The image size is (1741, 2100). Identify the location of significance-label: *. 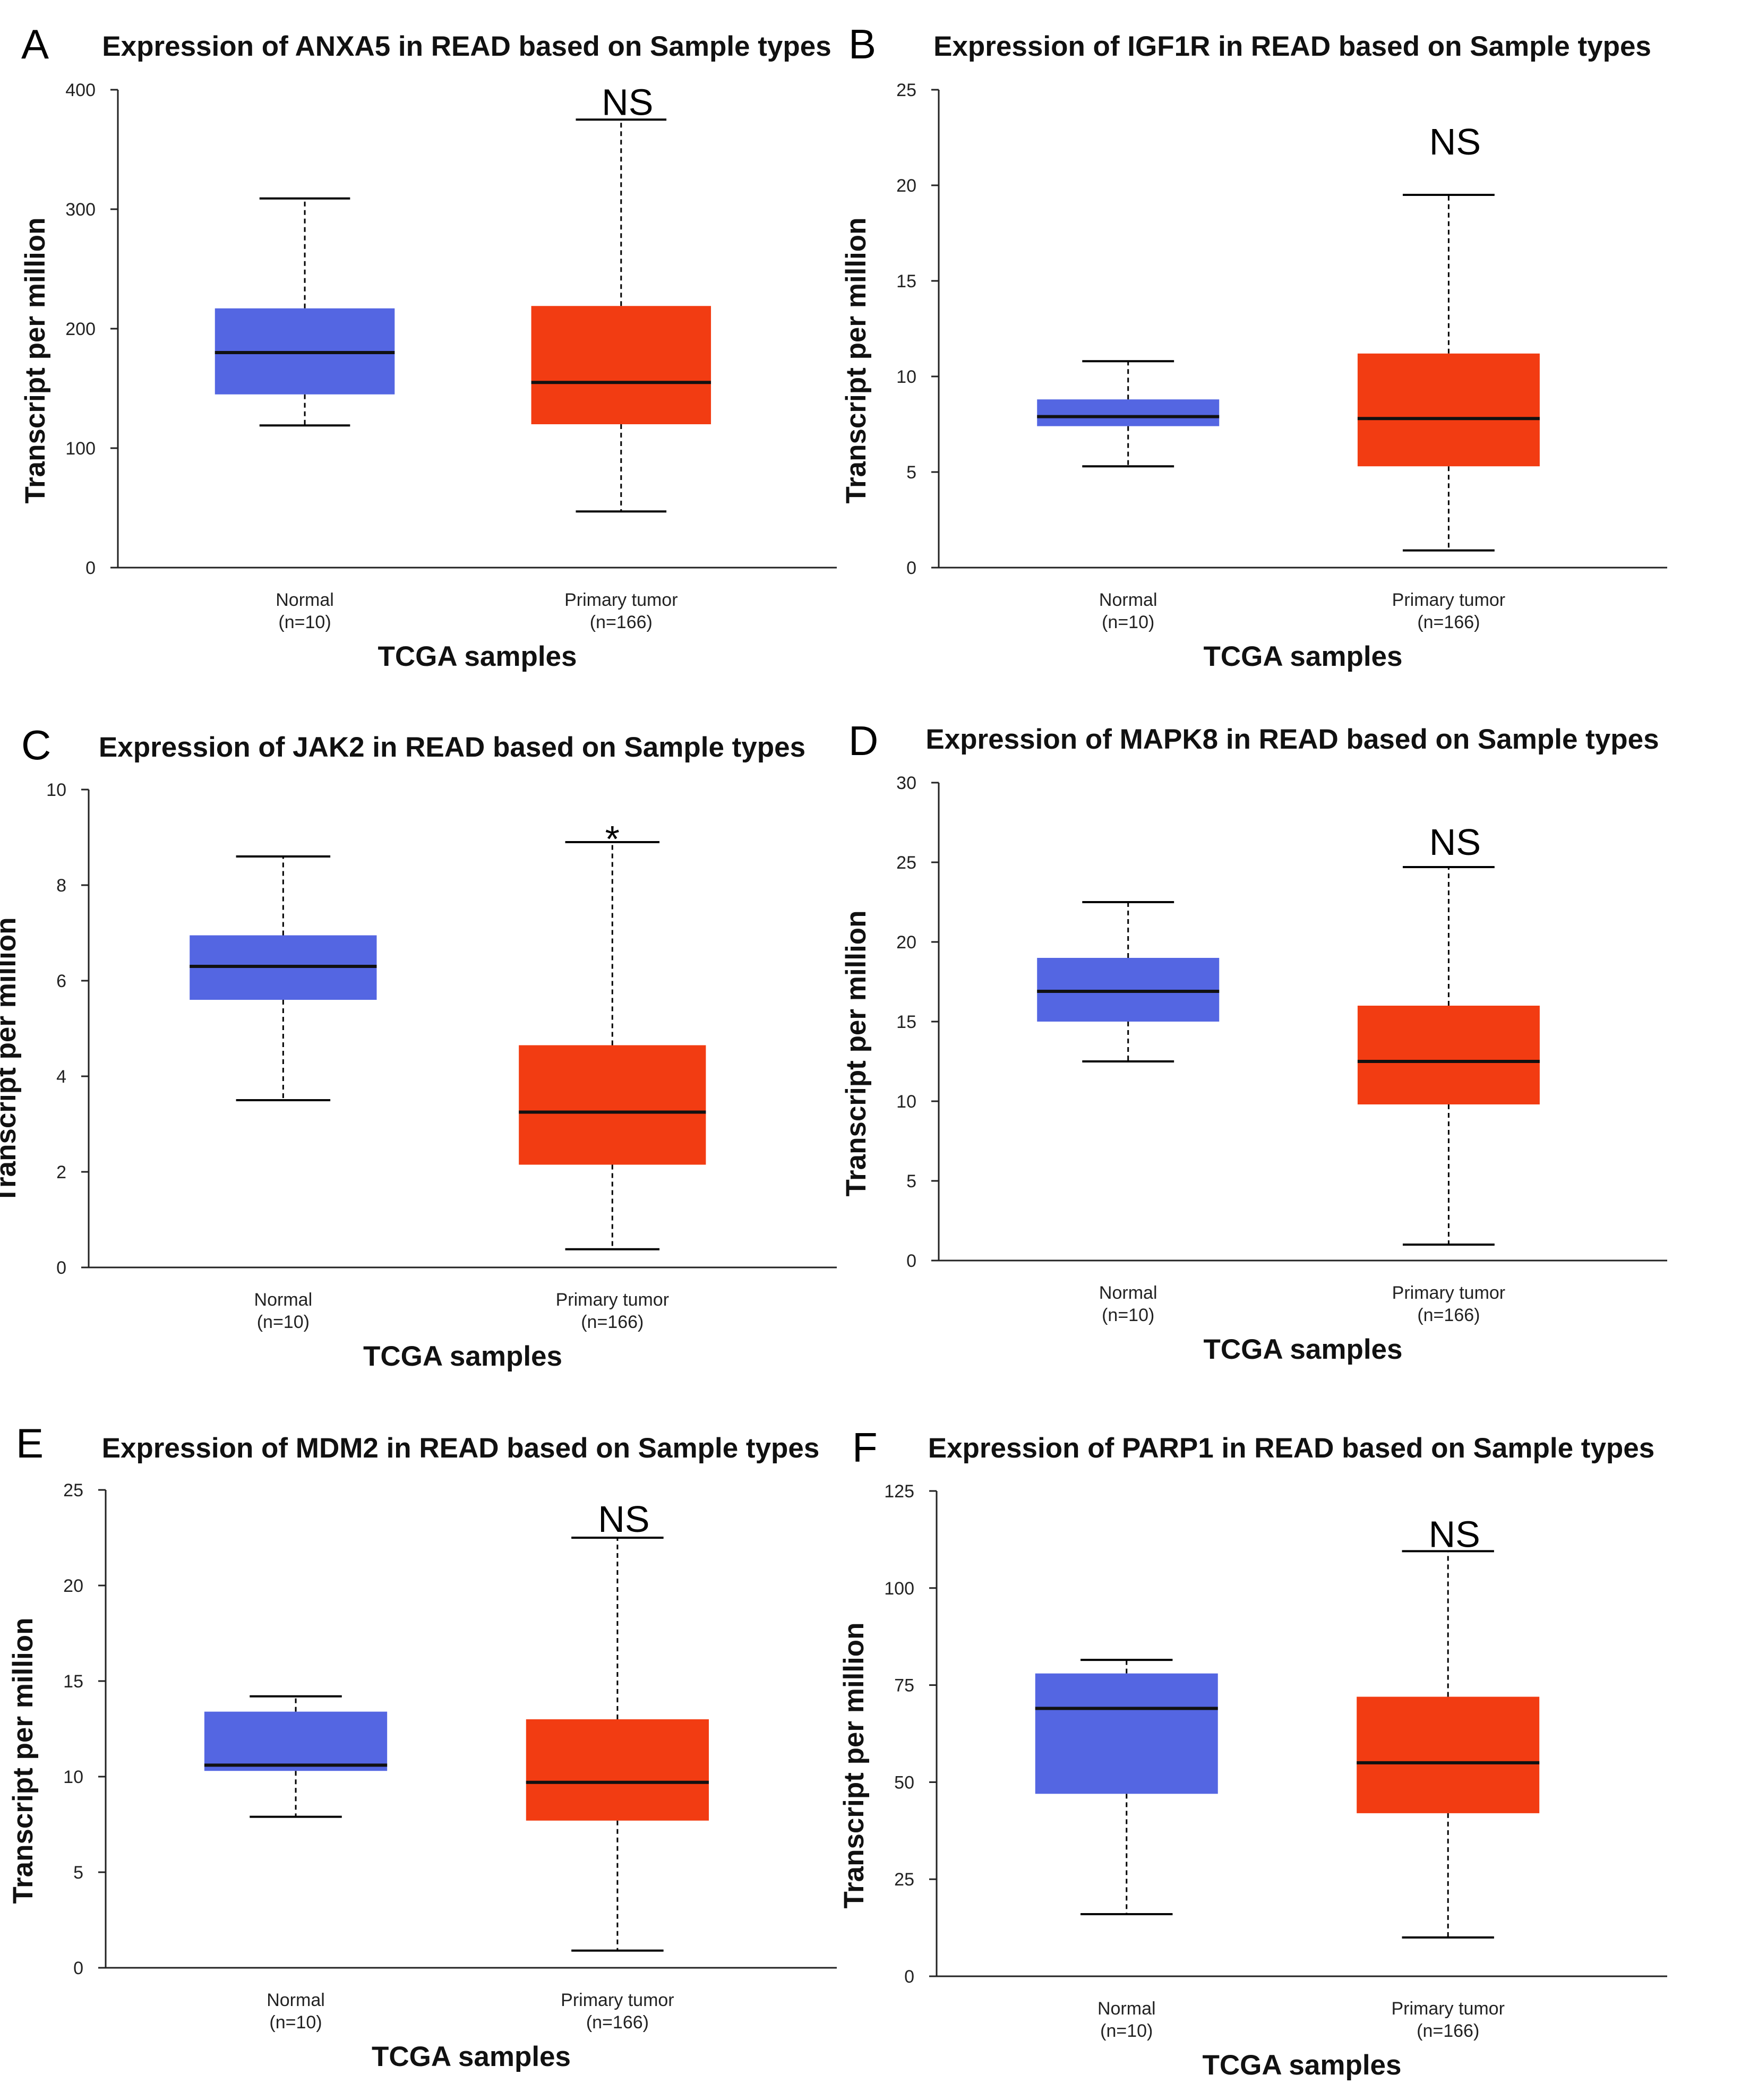
(612, 839).